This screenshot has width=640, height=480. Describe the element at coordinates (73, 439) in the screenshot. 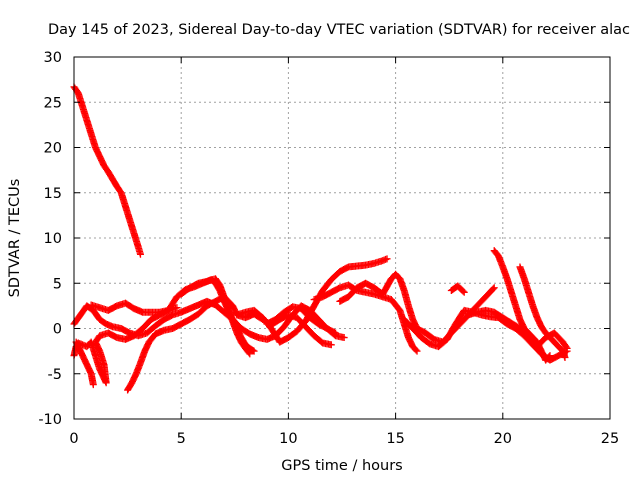

I see `x-tick-label: 0` at that location.